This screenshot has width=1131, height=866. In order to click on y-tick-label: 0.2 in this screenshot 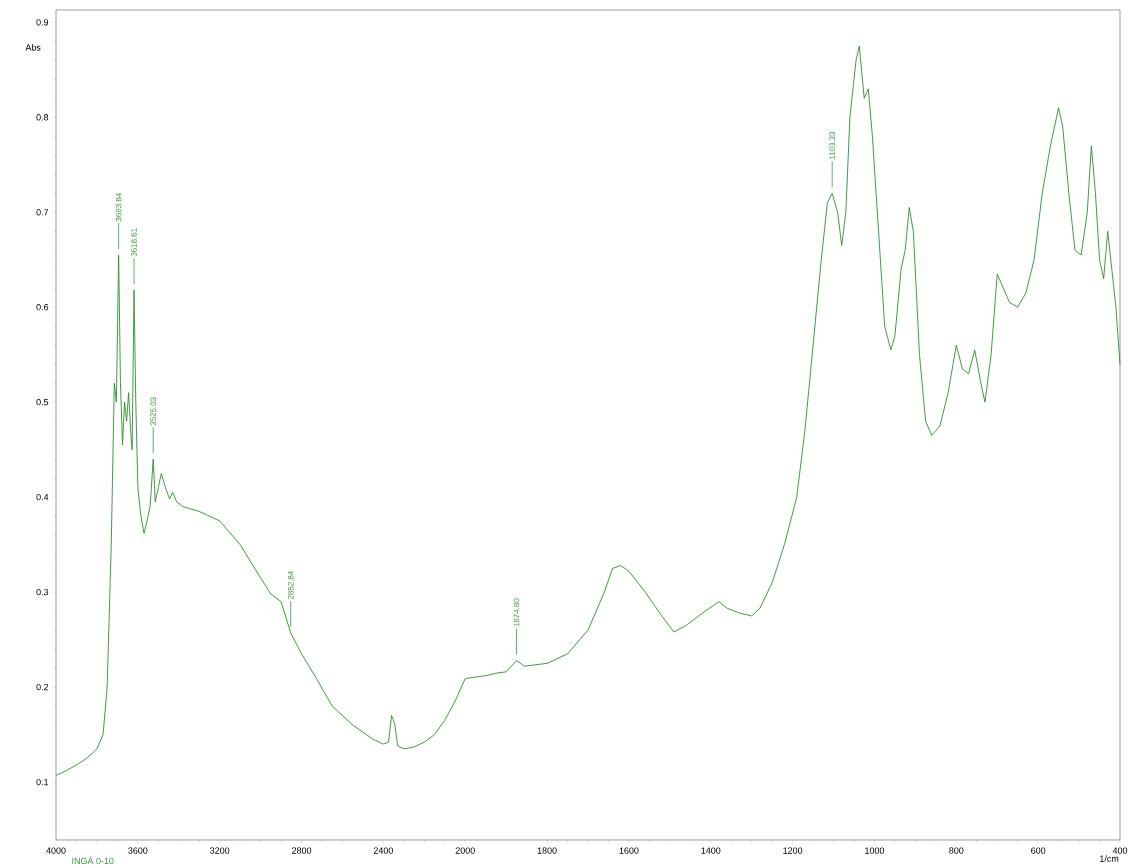, I will do `click(42, 687)`.